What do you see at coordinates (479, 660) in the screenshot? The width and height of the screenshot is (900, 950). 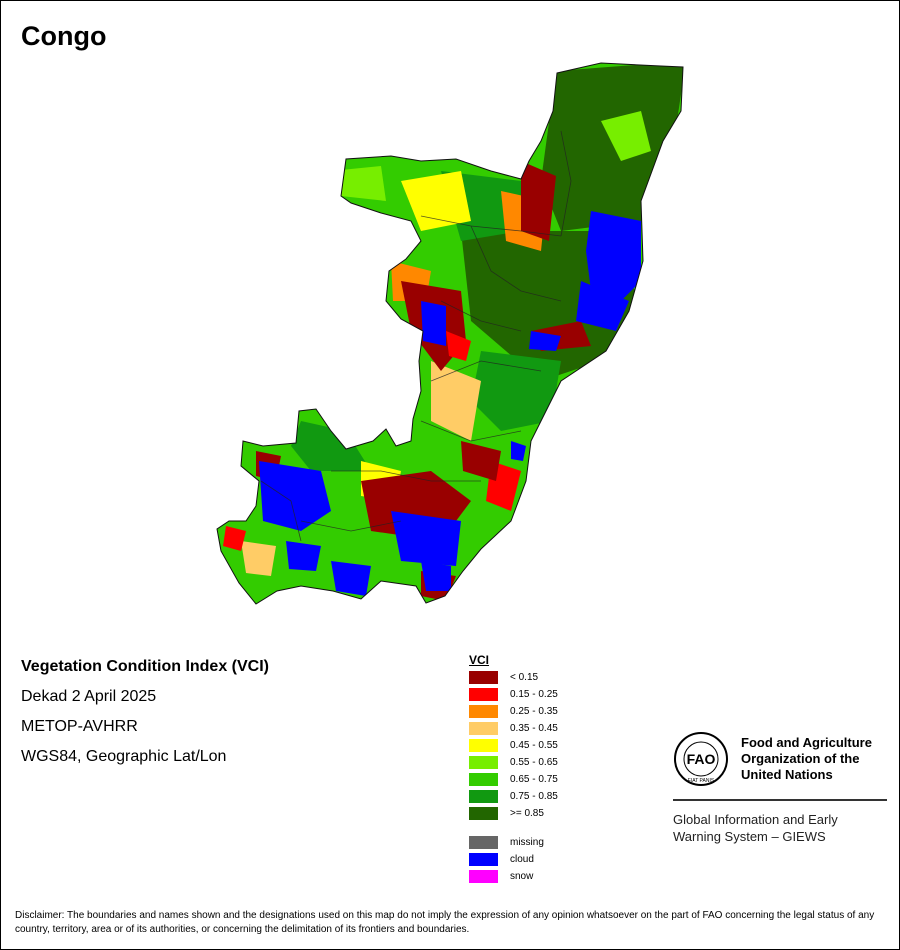 I see `legend-heading: VCI` at bounding box center [479, 660].